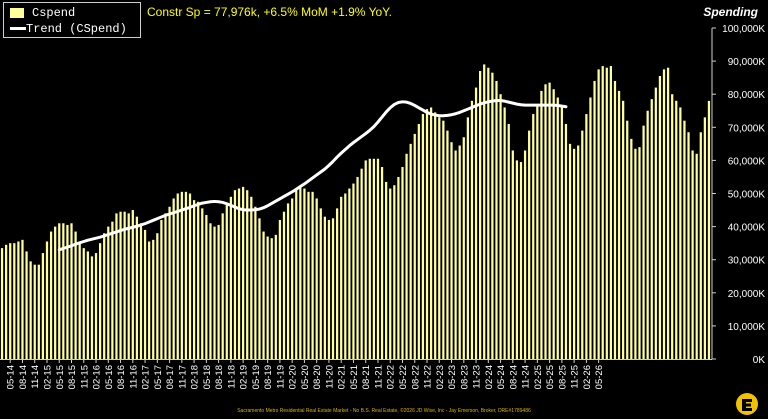 Image resolution: width=768 pixels, height=419 pixels. Describe the element at coordinates (158, 377) in the screenshot. I see `x-tick-label: 05-17` at that location.